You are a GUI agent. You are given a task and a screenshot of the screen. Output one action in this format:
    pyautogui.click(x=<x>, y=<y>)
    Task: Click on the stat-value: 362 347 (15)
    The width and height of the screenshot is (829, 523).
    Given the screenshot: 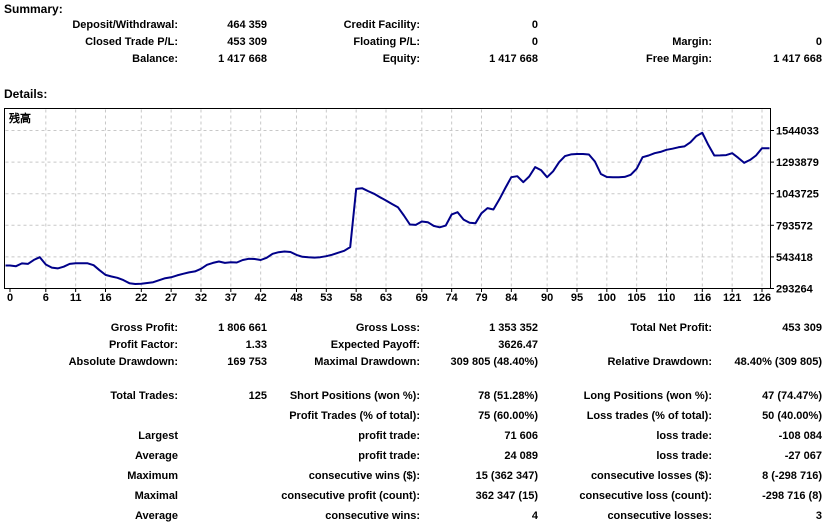 What is the action you would take?
    pyautogui.click(x=506, y=496)
    